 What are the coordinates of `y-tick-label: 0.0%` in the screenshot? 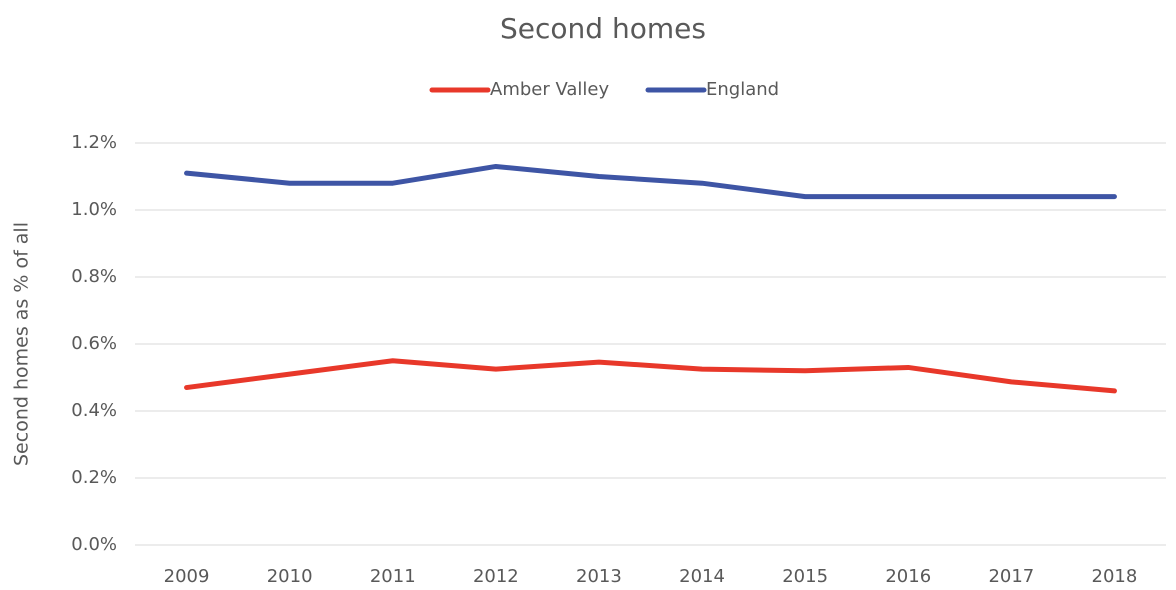 It's located at (94, 544).